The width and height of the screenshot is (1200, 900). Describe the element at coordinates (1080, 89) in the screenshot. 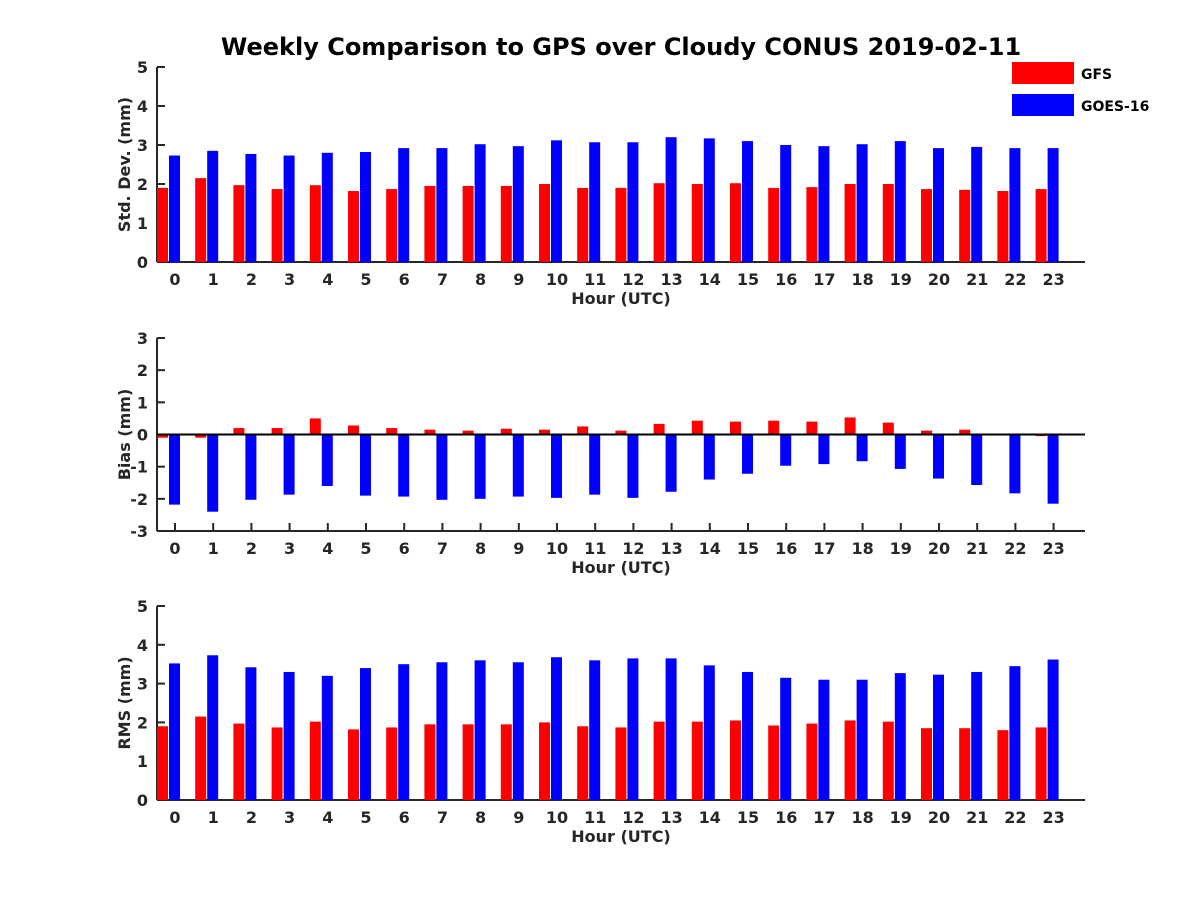

I see `legend: GFS GOES-16` at that location.